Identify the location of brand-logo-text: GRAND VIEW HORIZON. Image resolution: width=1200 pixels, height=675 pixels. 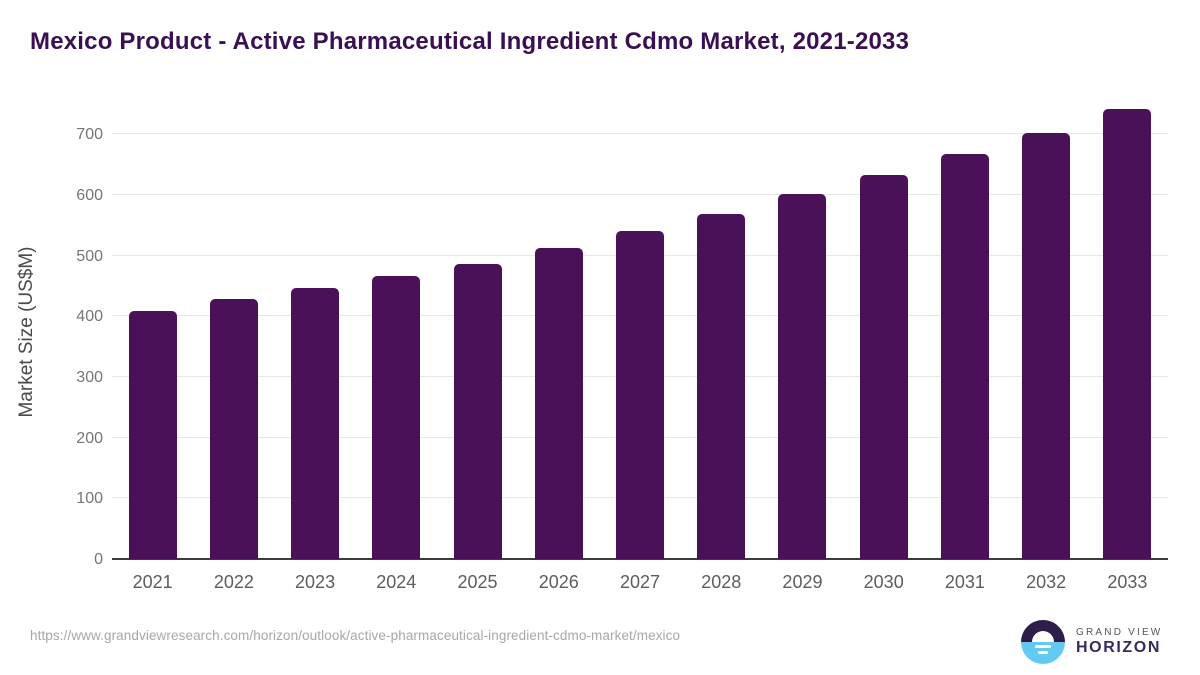
(1119, 642).